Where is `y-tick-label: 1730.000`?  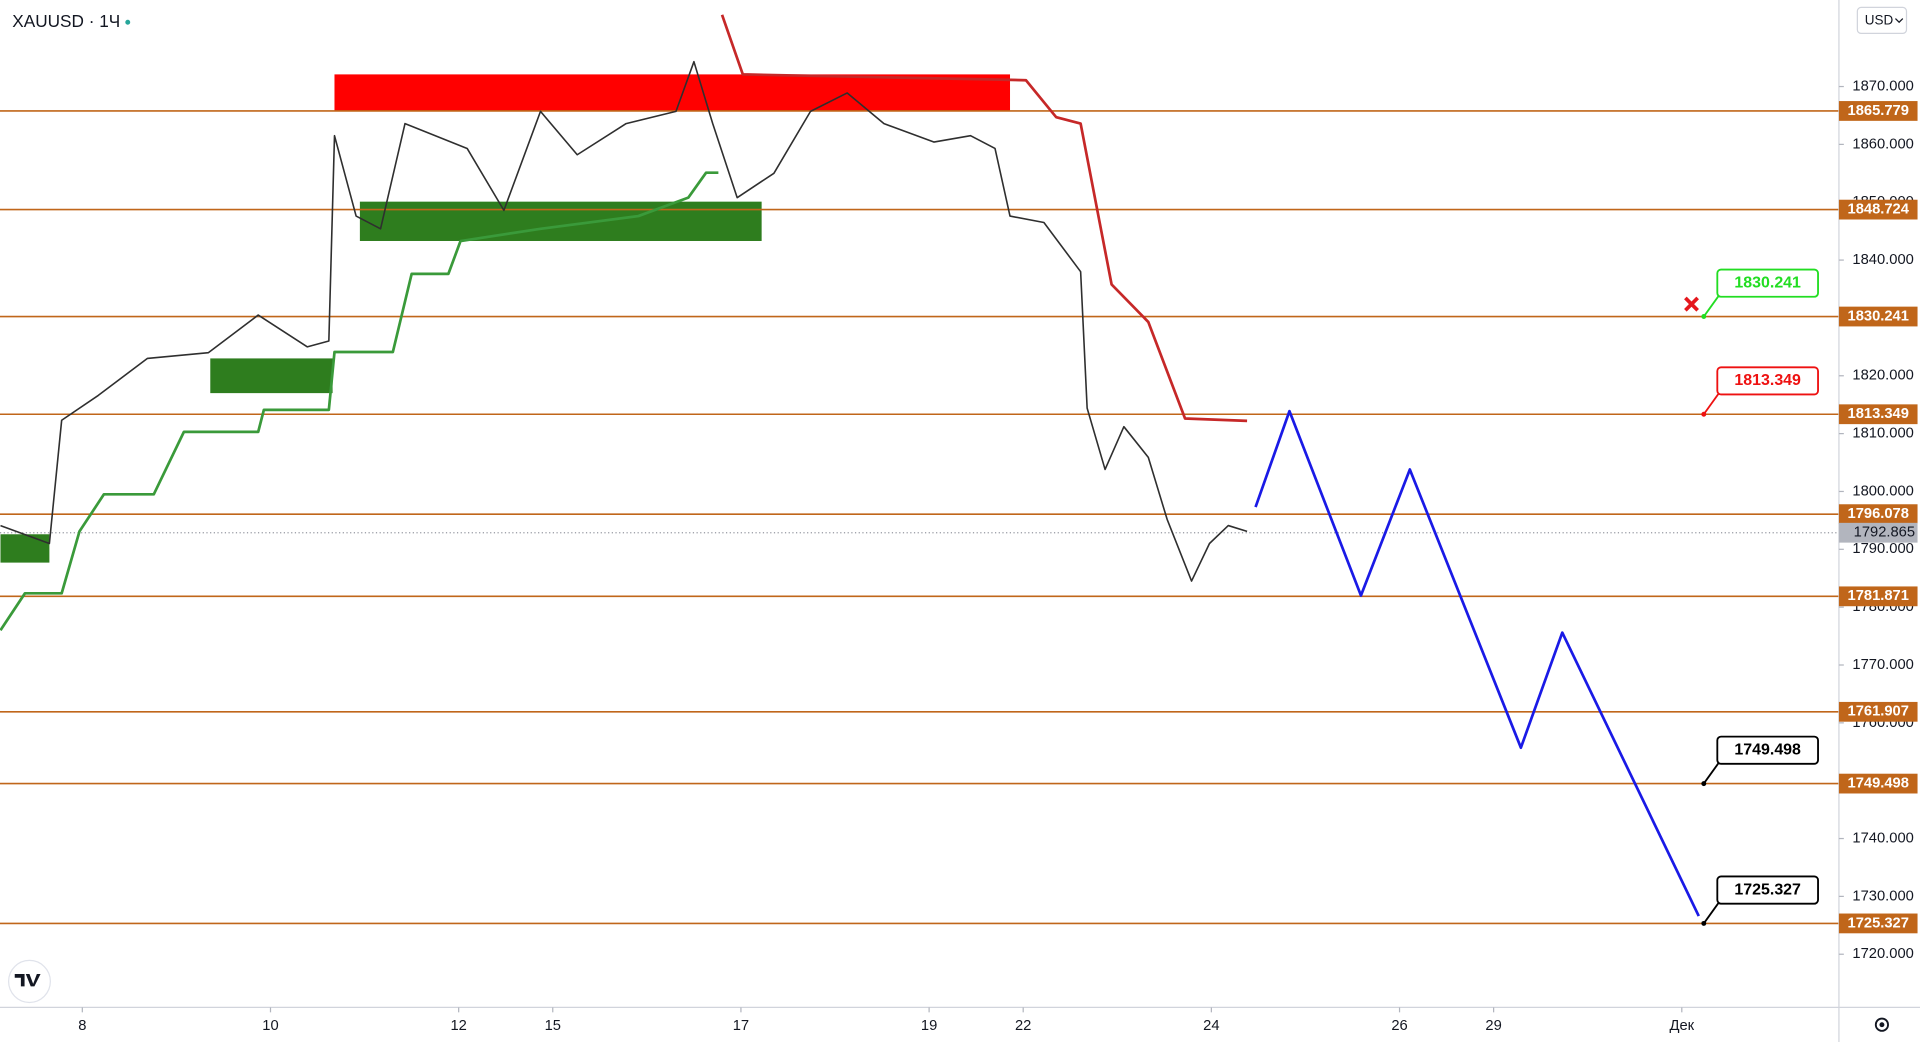
y-tick-label: 1730.000 is located at coordinates (1882, 896).